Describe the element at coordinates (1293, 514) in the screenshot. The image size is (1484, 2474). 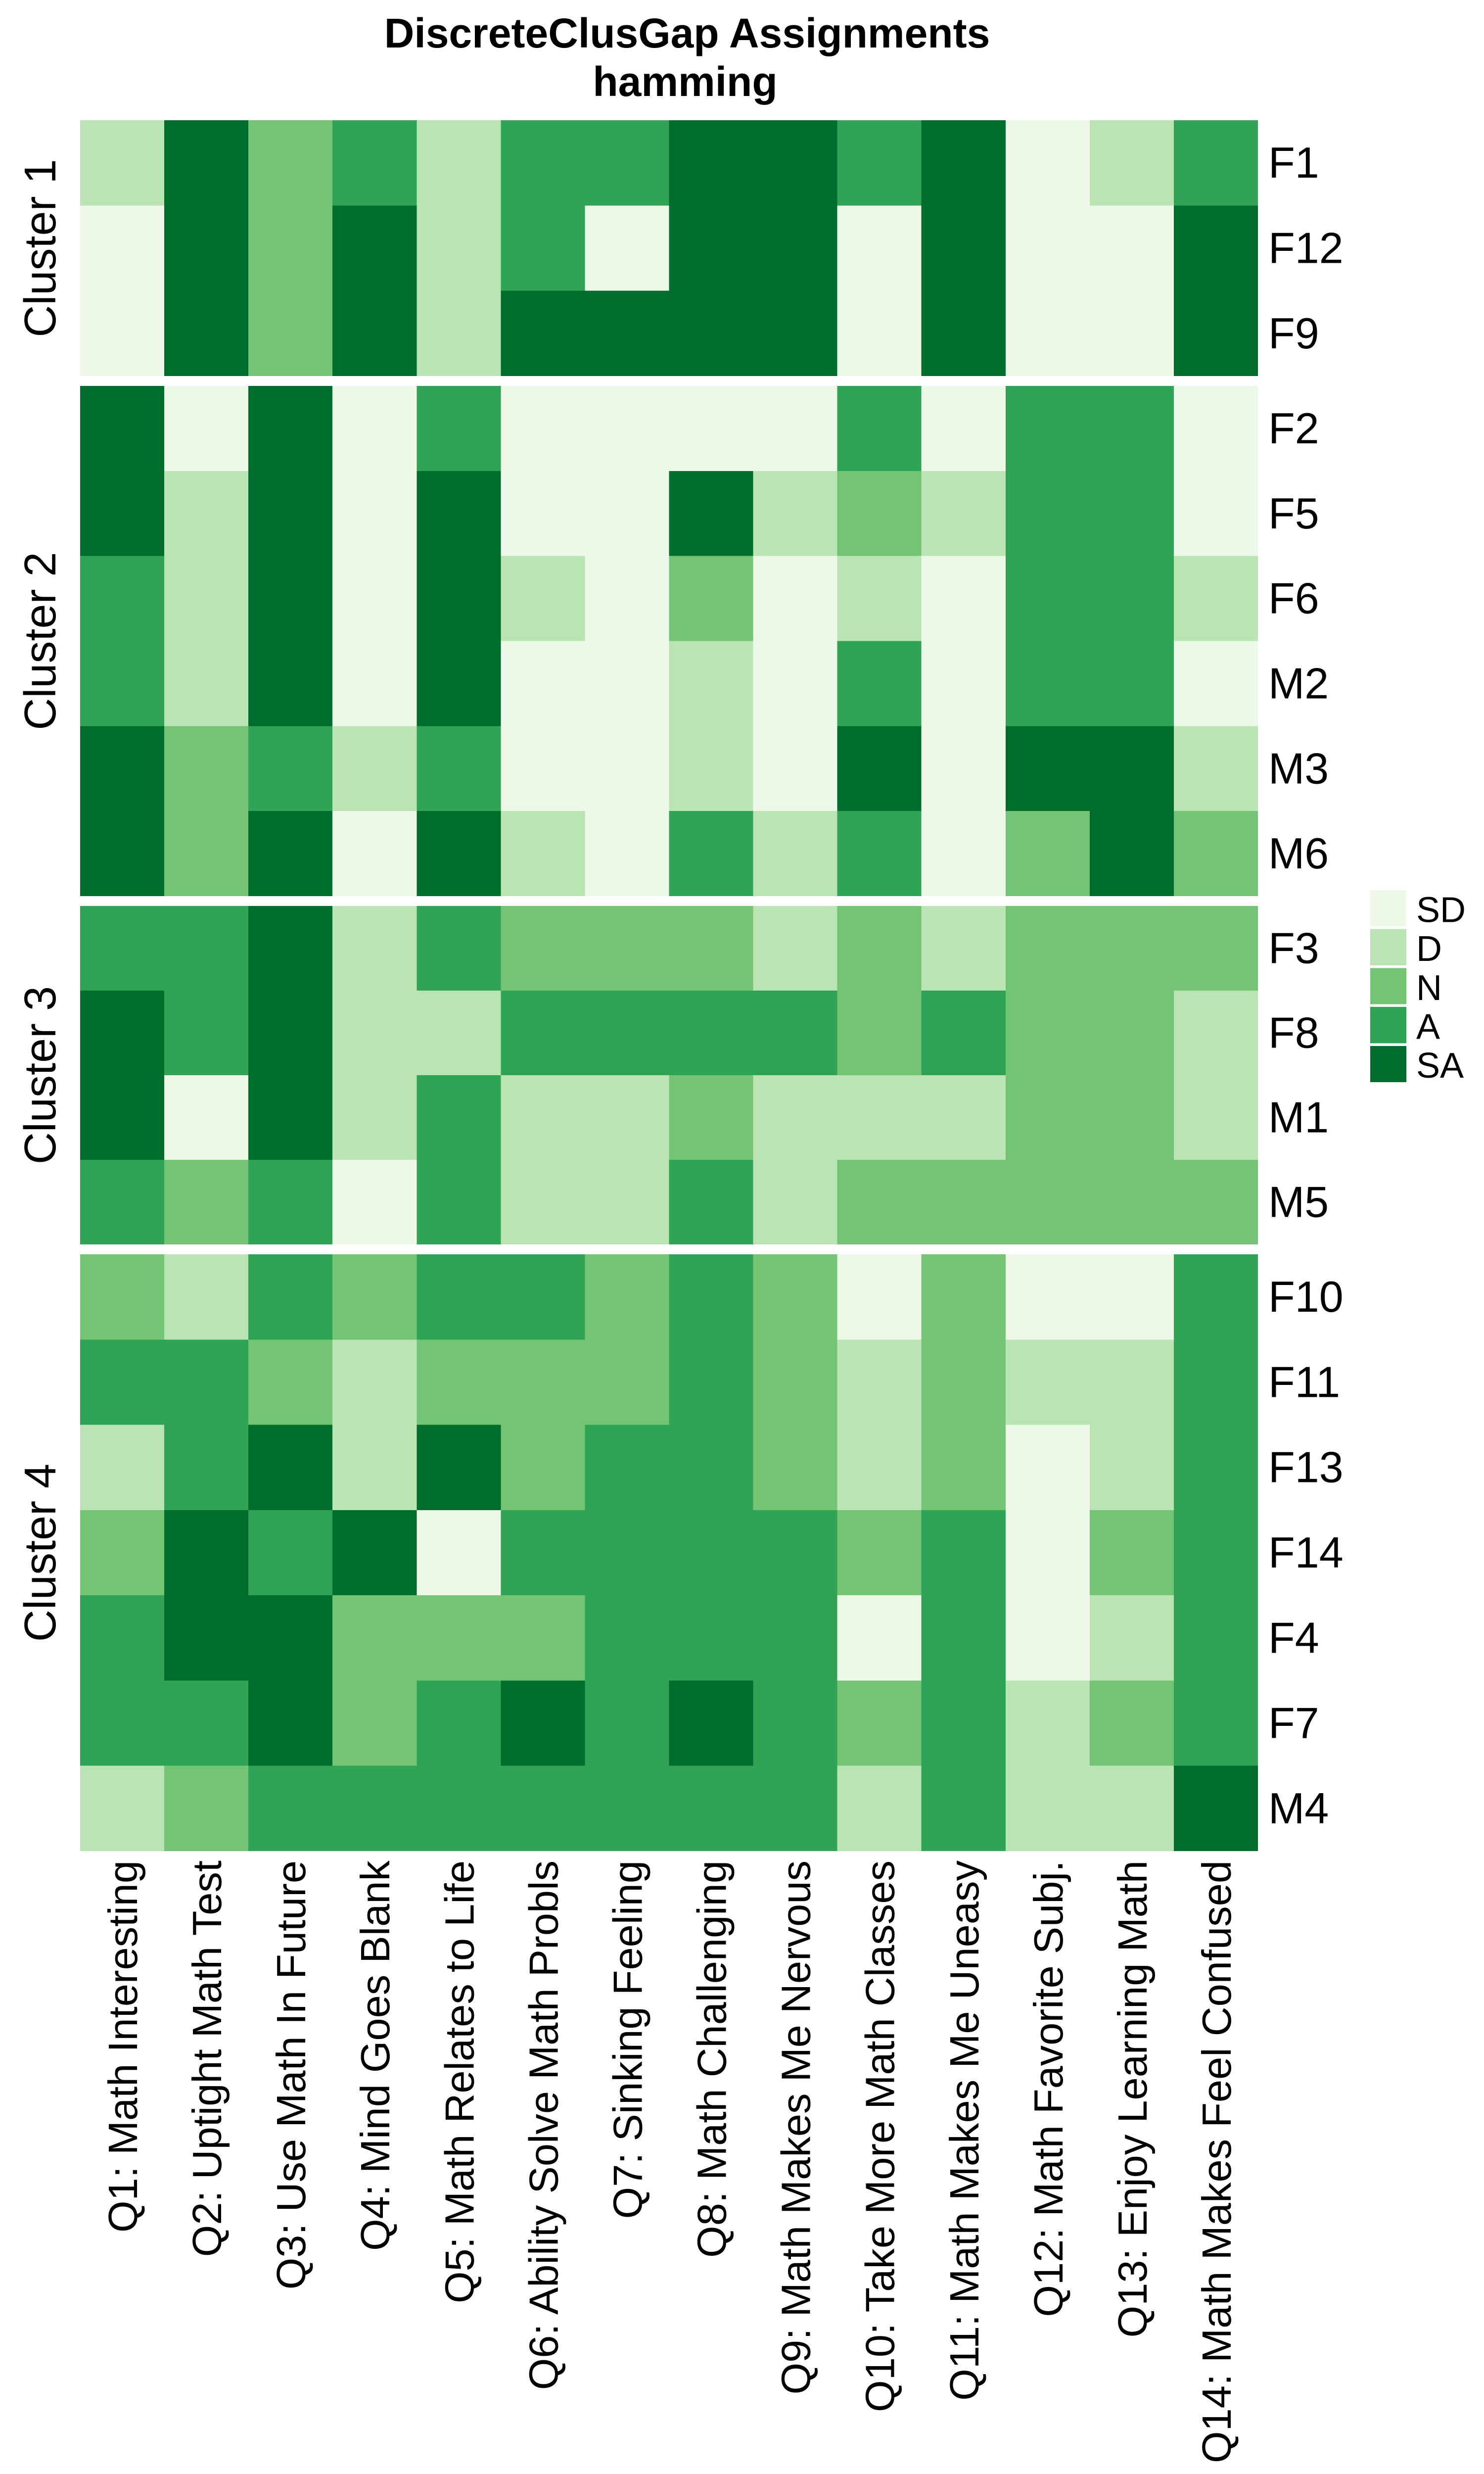
I see `svg-text: F5` at that location.